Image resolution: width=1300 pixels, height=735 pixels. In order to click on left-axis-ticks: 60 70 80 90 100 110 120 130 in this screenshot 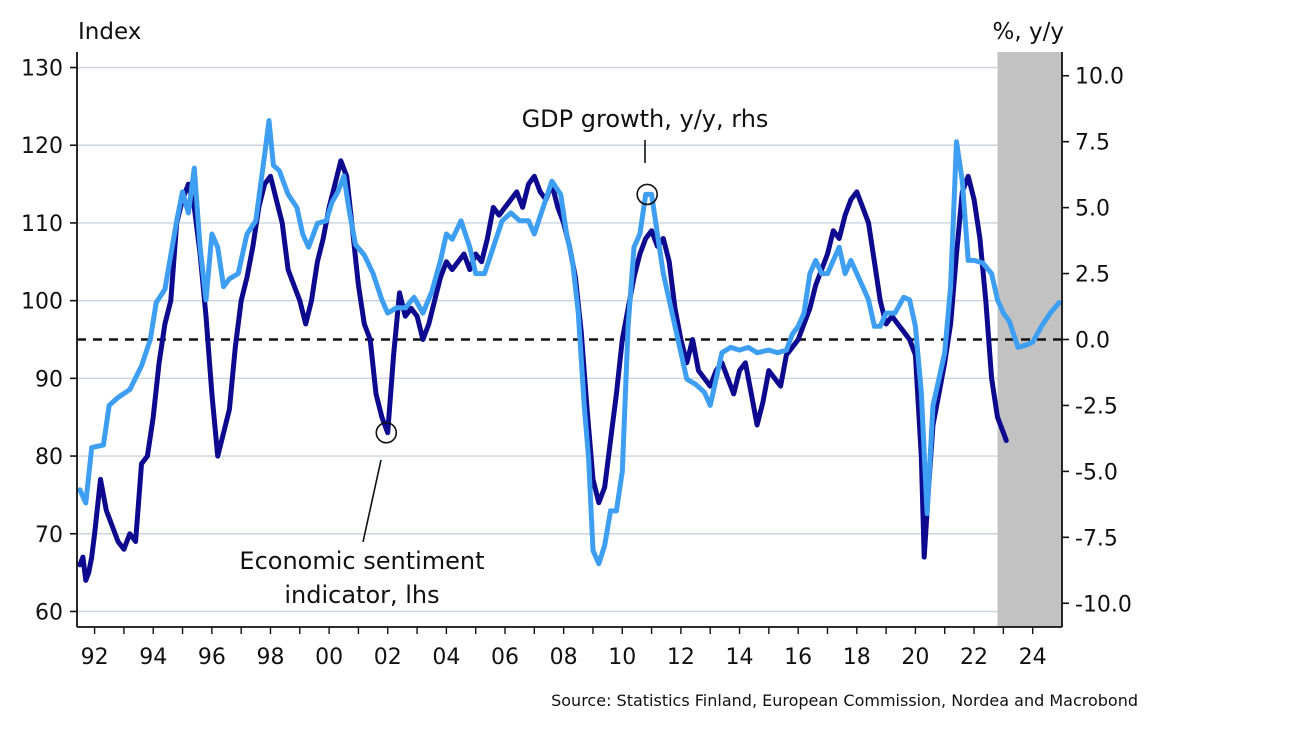, I will do `click(49, 341)`.